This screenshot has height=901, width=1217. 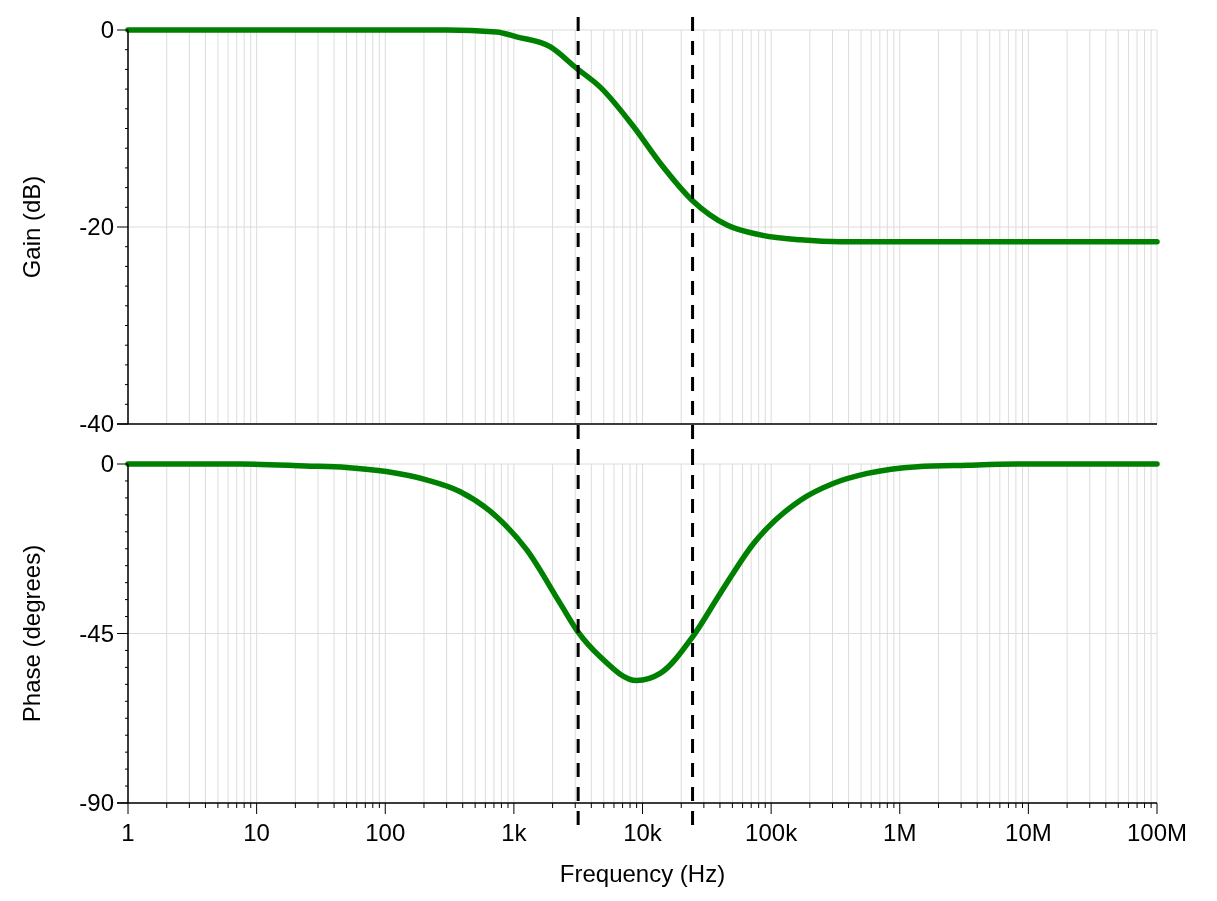 I want to click on y-tick-label: -45, so click(x=96, y=633).